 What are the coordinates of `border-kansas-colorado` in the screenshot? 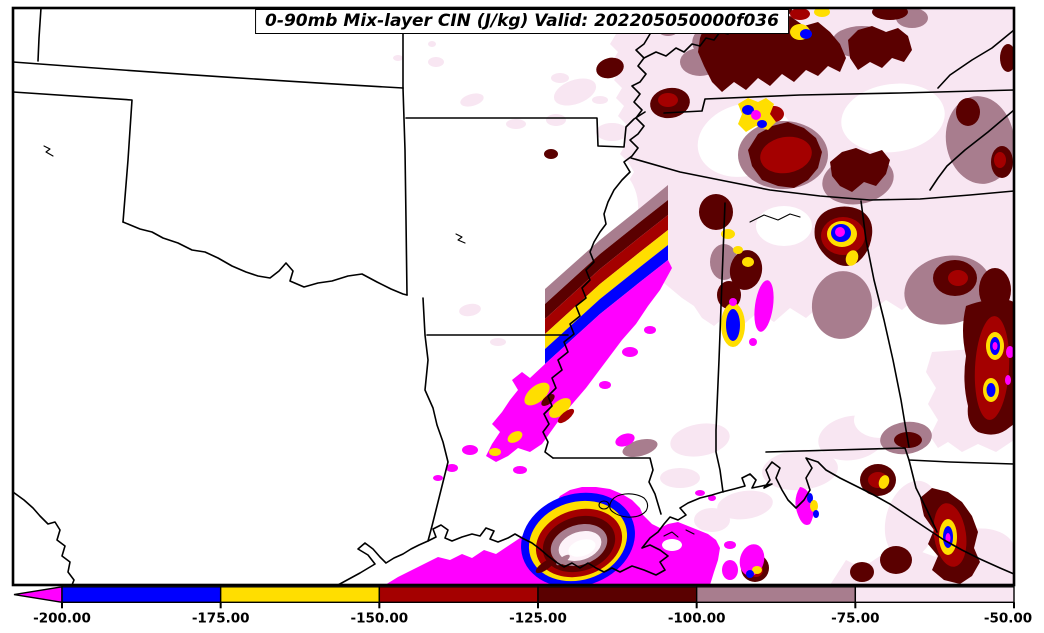 It's located at (39, 35).